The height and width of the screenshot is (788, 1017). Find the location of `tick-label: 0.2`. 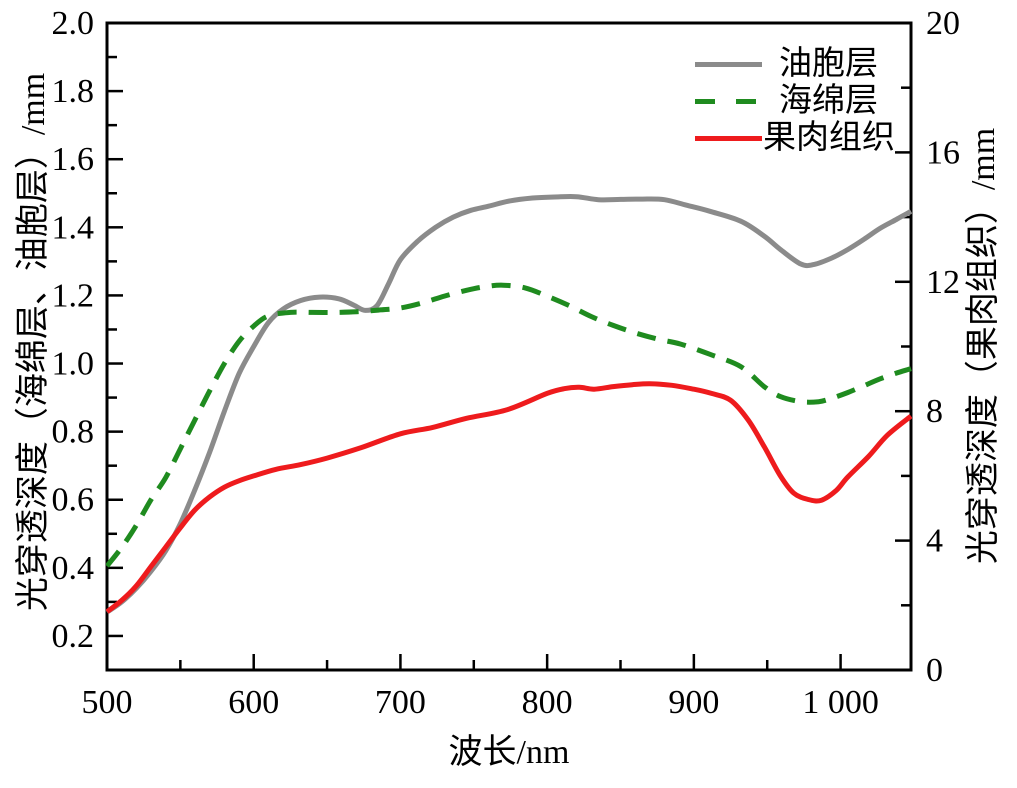

tick-label: 0.2 is located at coordinates (73, 636).